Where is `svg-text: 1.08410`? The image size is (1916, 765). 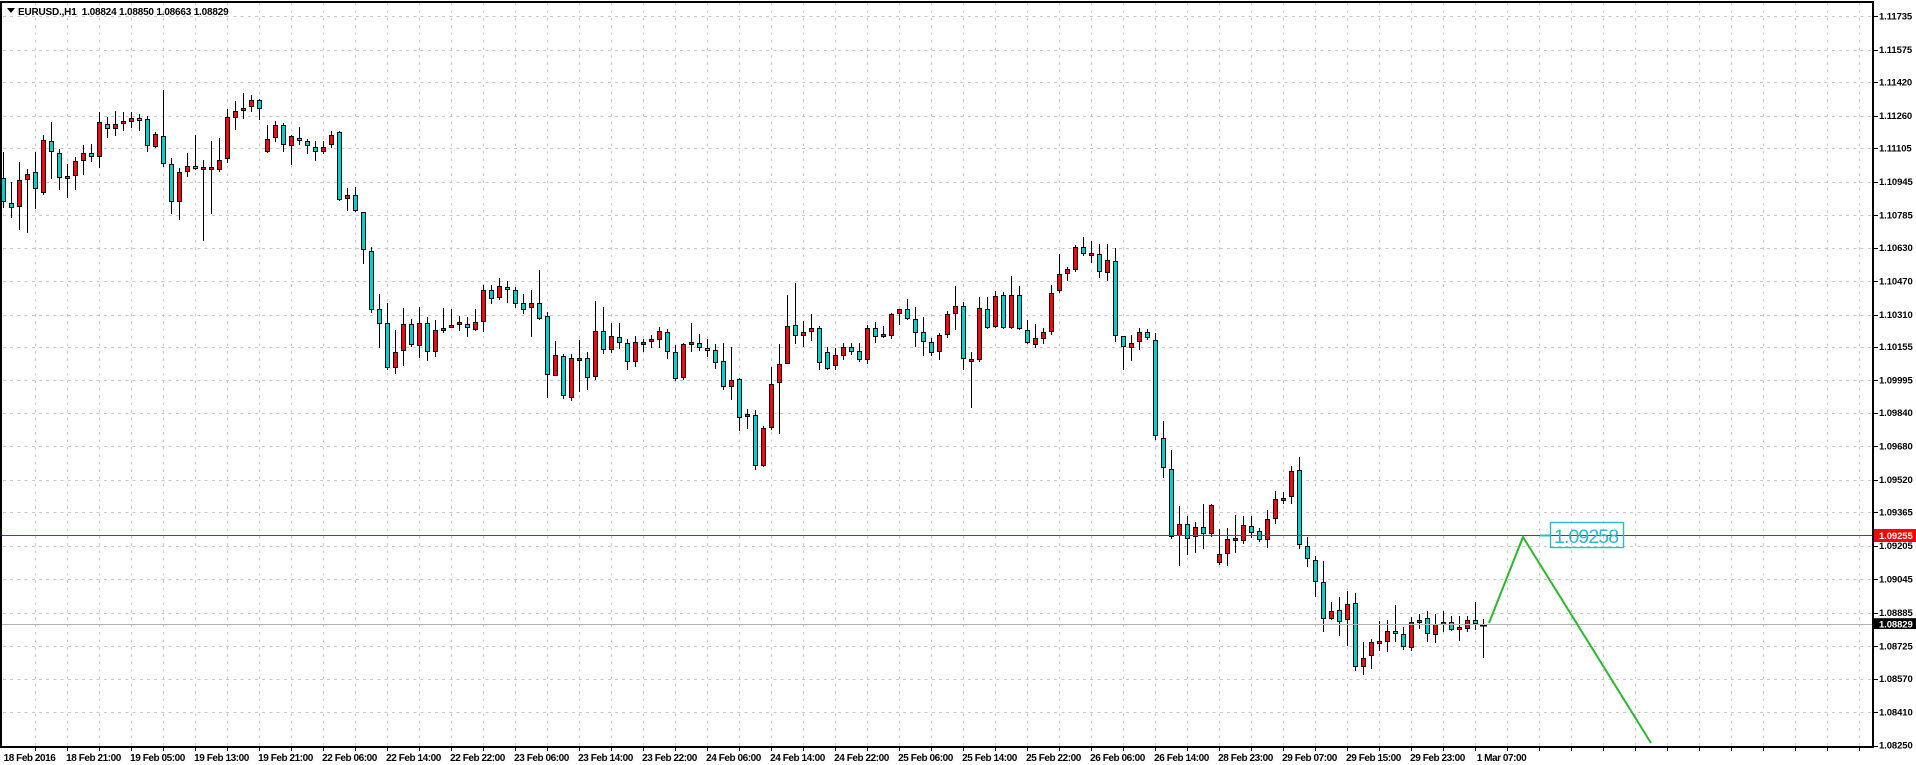
svg-text: 1.08410 is located at coordinates (1896, 712).